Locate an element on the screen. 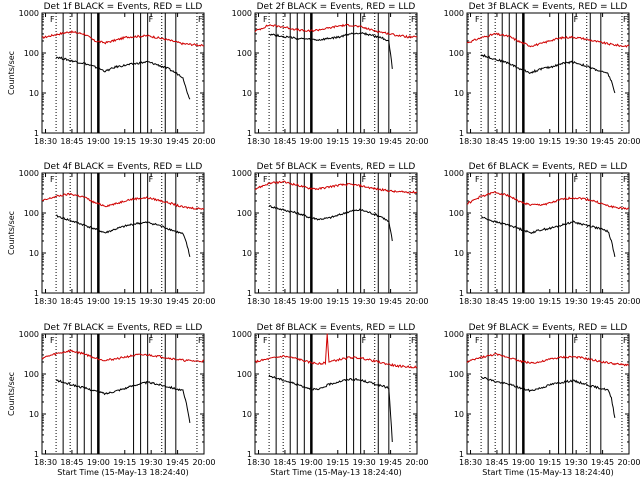  chart-title: Det 4f BLACK = Events, RED = LLD is located at coordinates (123, 167).